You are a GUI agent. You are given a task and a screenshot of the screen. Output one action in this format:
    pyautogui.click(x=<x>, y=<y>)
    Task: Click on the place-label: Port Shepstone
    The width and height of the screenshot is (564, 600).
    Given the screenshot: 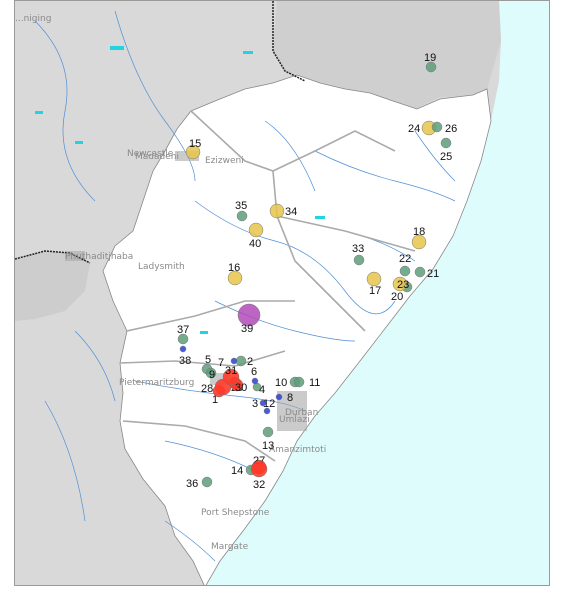 What is the action you would take?
    pyautogui.click(x=235, y=513)
    